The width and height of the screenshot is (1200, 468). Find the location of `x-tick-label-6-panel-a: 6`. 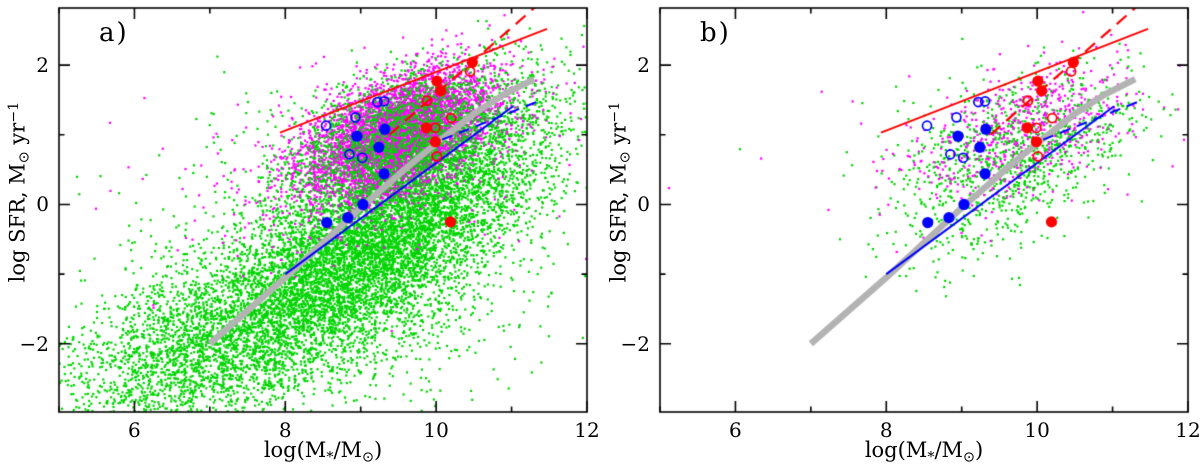

x-tick-label-6-panel-a: 6 is located at coordinates (134, 430).